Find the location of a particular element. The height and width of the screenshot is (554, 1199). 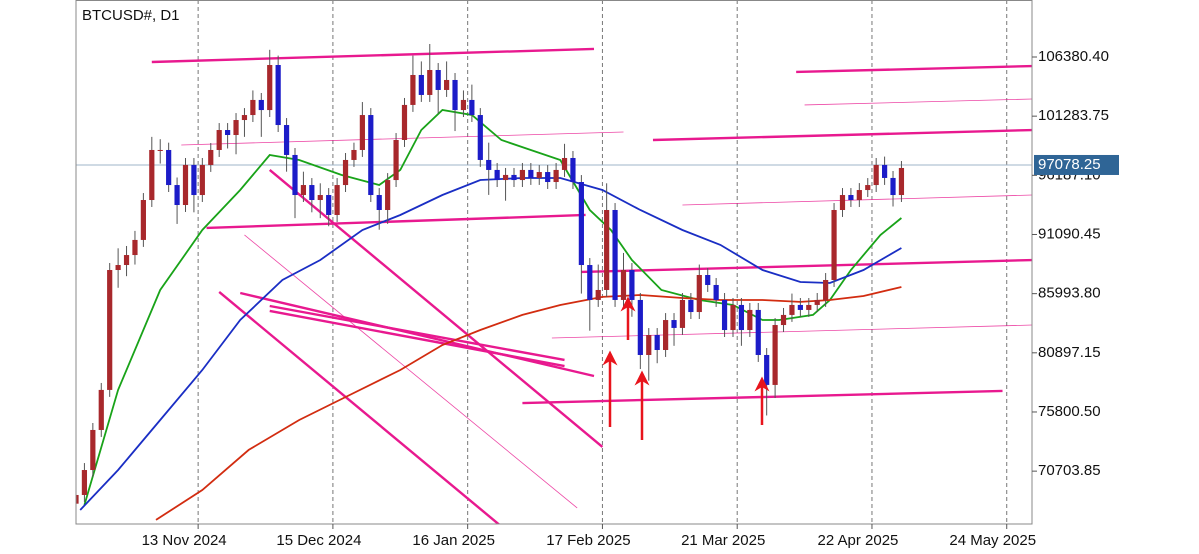

y-tick-label: 80897.15 is located at coordinates (1069, 352).